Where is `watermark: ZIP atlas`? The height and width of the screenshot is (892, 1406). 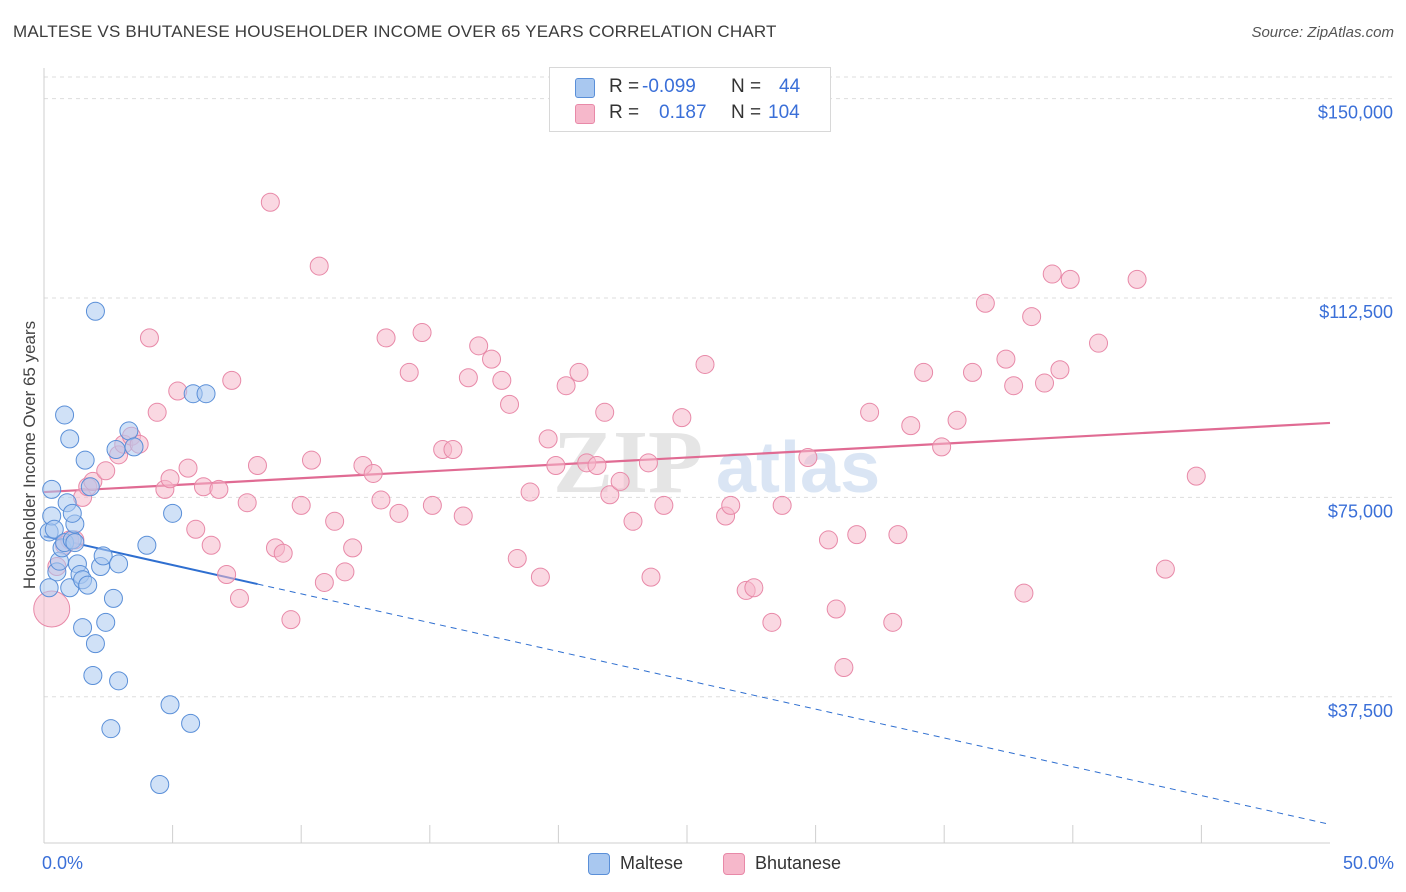
watermark: ZIP atlas is located at coordinates (716, 462).